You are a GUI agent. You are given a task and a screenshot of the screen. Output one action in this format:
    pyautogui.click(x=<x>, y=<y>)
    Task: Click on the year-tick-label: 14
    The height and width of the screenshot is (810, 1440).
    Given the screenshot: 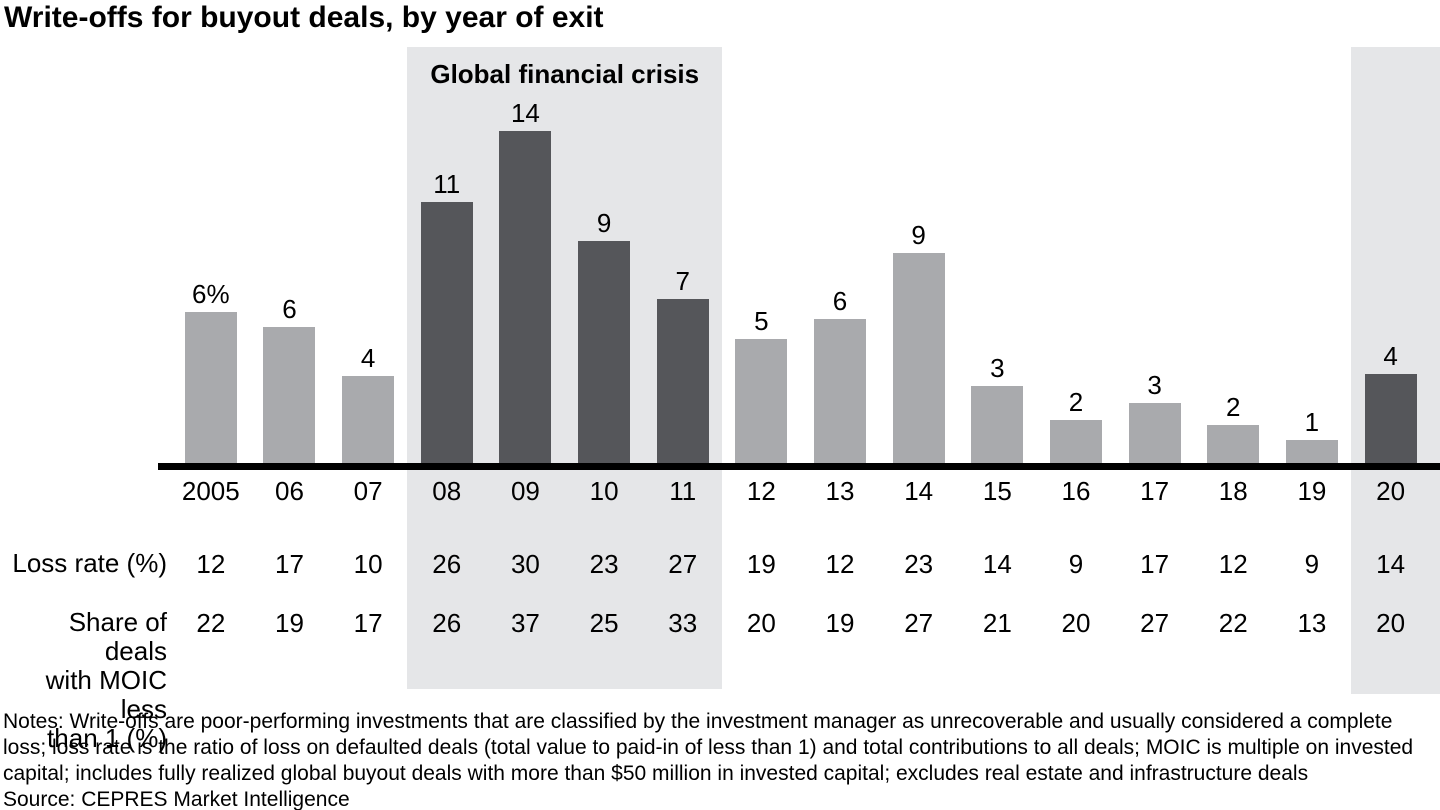 What is the action you would take?
    pyautogui.click(x=919, y=491)
    